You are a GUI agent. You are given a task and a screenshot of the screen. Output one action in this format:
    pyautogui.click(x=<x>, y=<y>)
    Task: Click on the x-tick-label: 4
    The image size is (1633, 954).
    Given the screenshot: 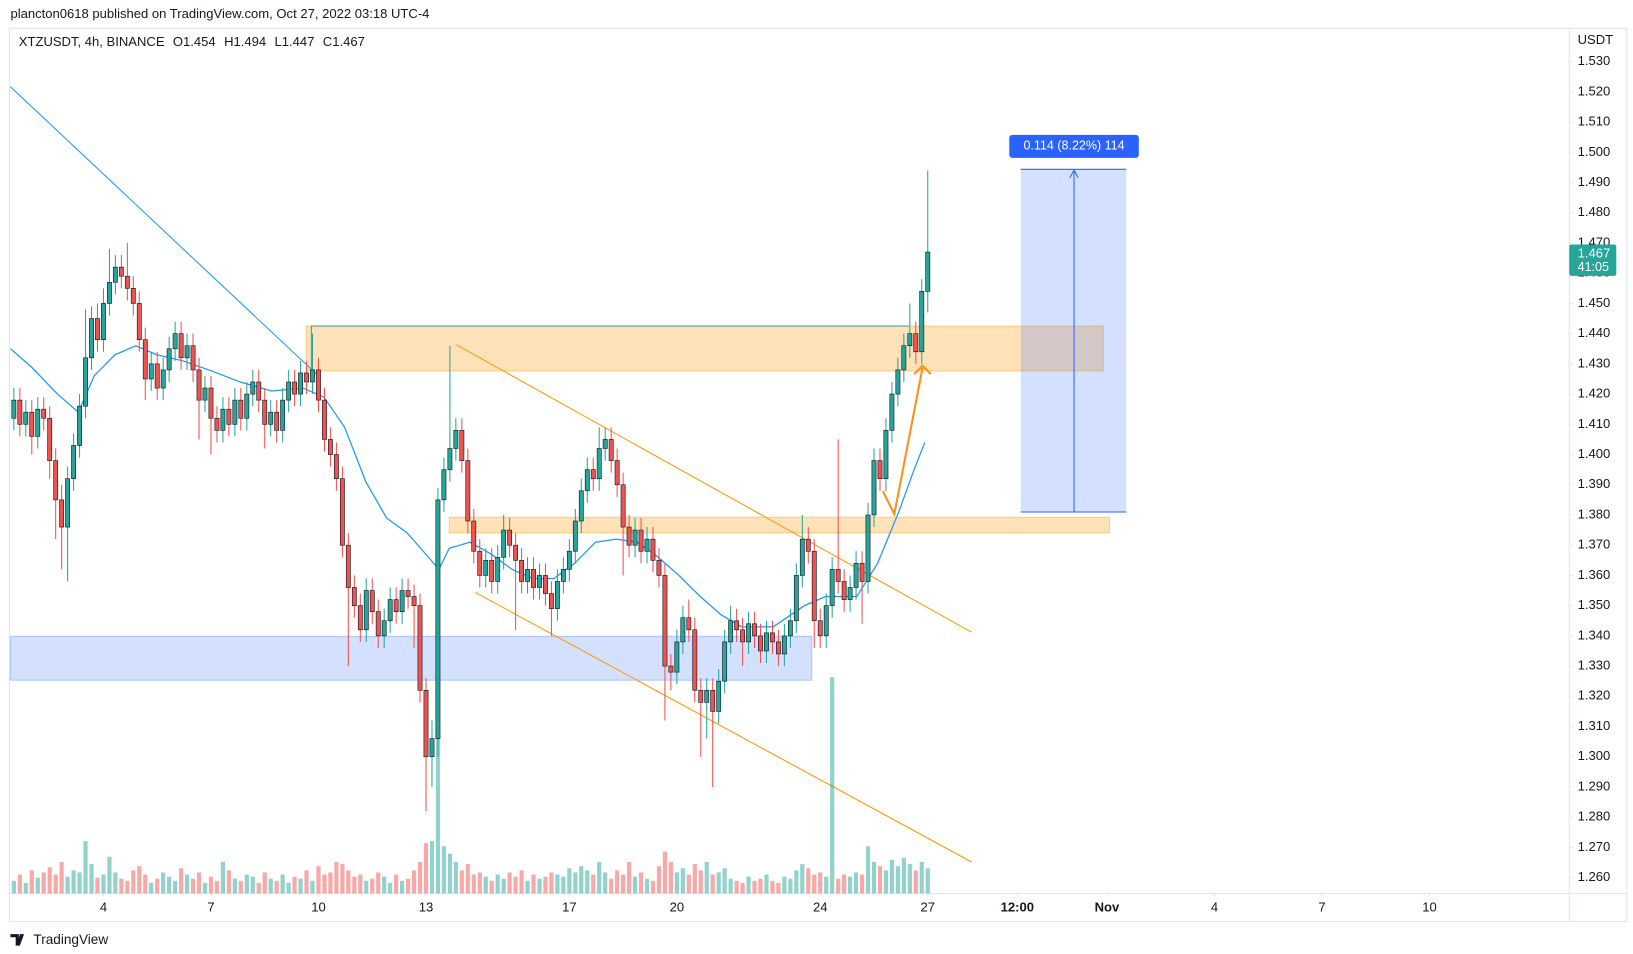 What is the action you would take?
    pyautogui.click(x=1214, y=906)
    